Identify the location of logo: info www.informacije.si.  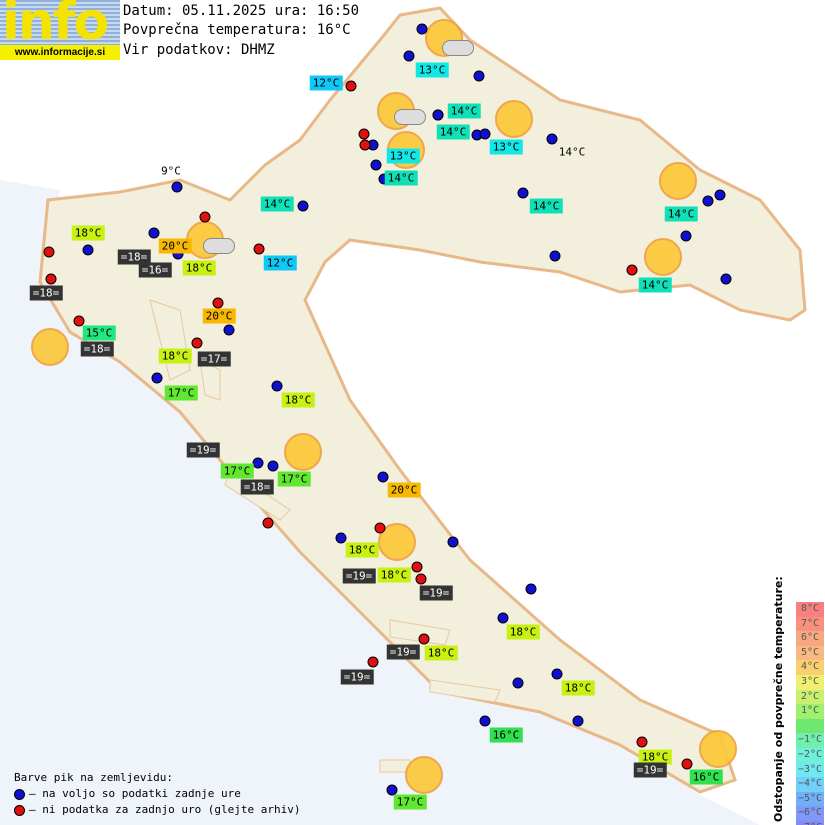
(60, 30).